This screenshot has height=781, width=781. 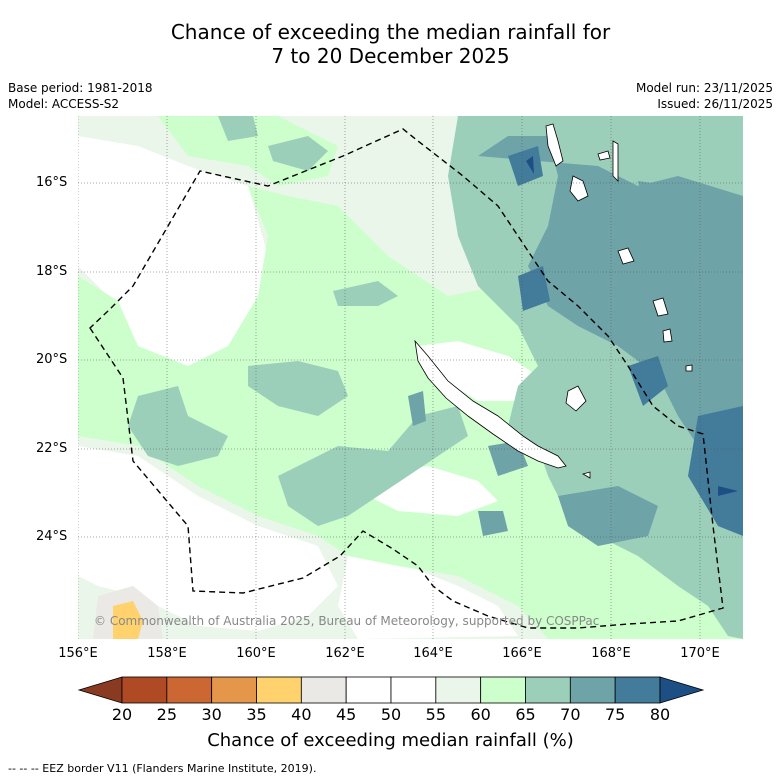 What do you see at coordinates (238, 128) in the screenshot?
I see `teal-region-north2` at bounding box center [238, 128].